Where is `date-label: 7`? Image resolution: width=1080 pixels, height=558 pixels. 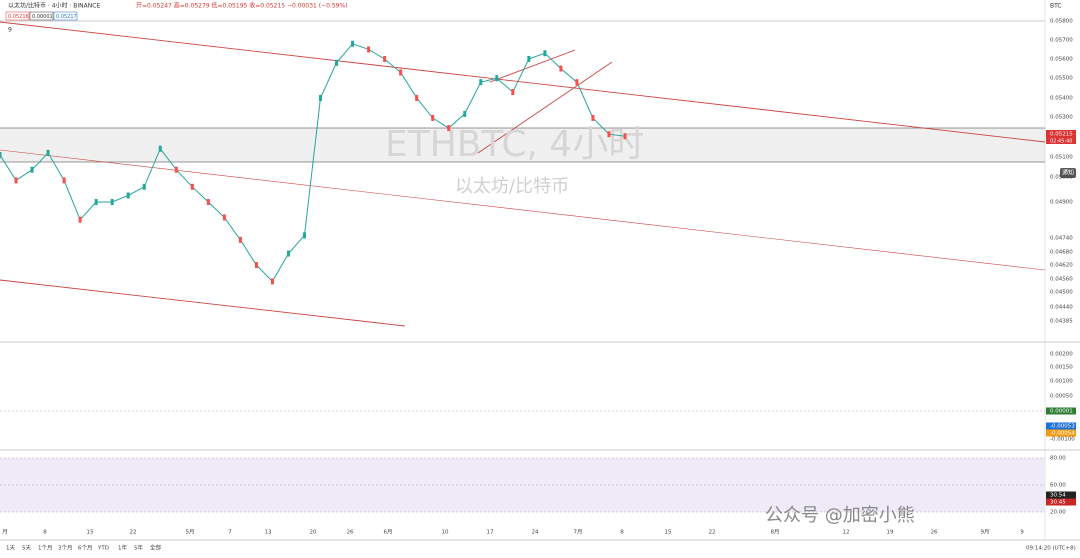
date-label: 7 is located at coordinates (230, 533).